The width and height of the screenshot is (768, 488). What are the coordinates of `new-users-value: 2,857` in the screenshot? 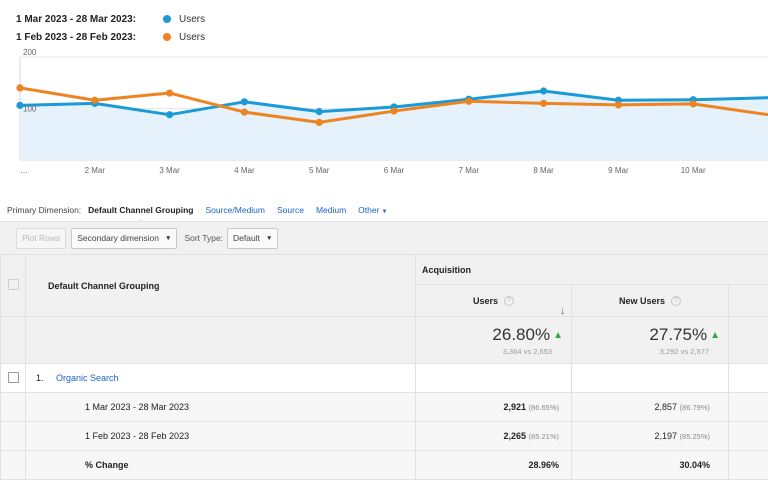 It's located at (666, 407).